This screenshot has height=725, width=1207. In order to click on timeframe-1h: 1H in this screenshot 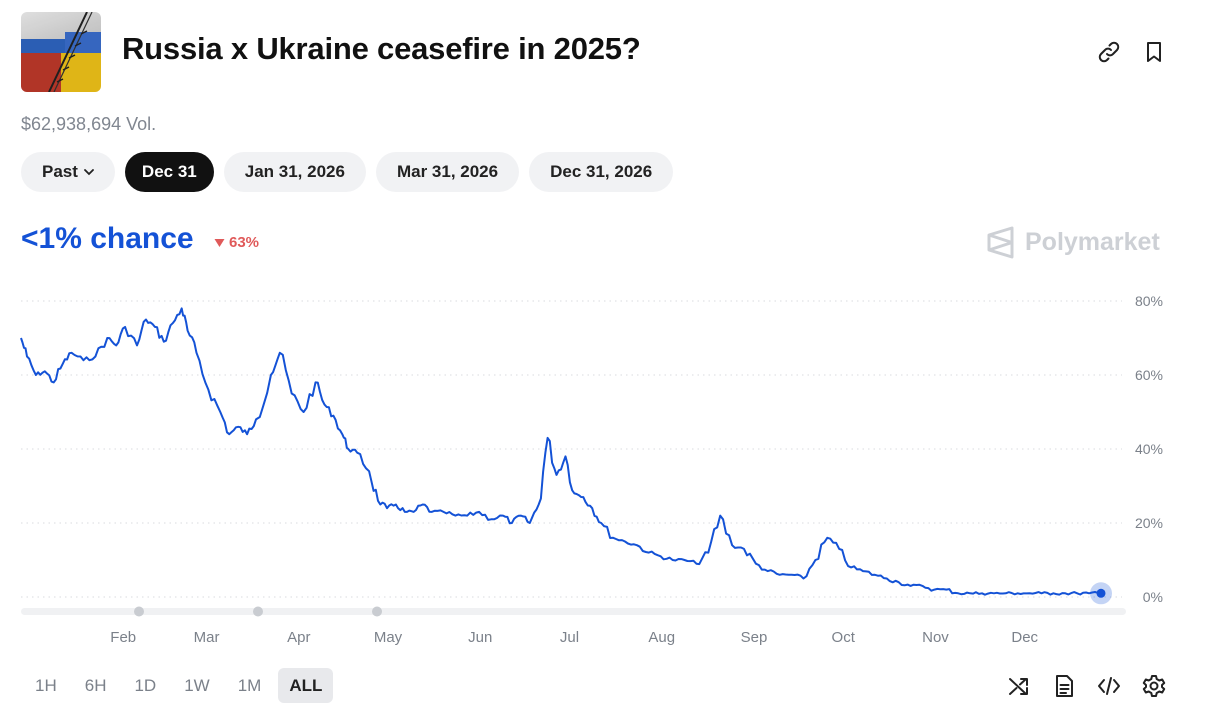, I will do `click(46, 685)`.